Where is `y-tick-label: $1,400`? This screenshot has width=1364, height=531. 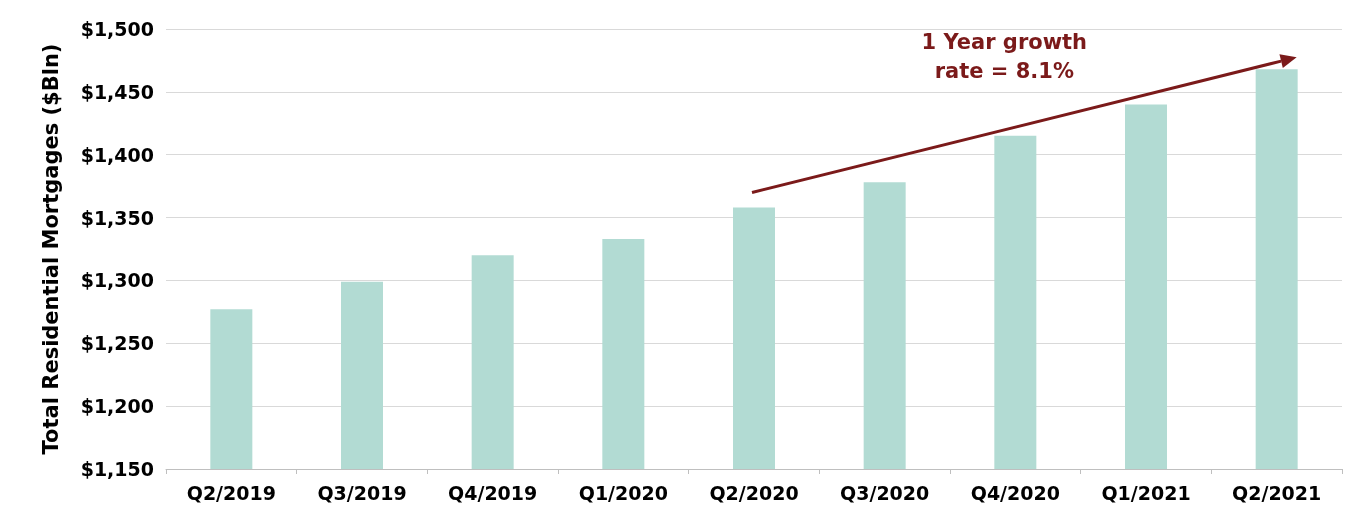
y-tick-label: $1,400 is located at coordinates (117, 154).